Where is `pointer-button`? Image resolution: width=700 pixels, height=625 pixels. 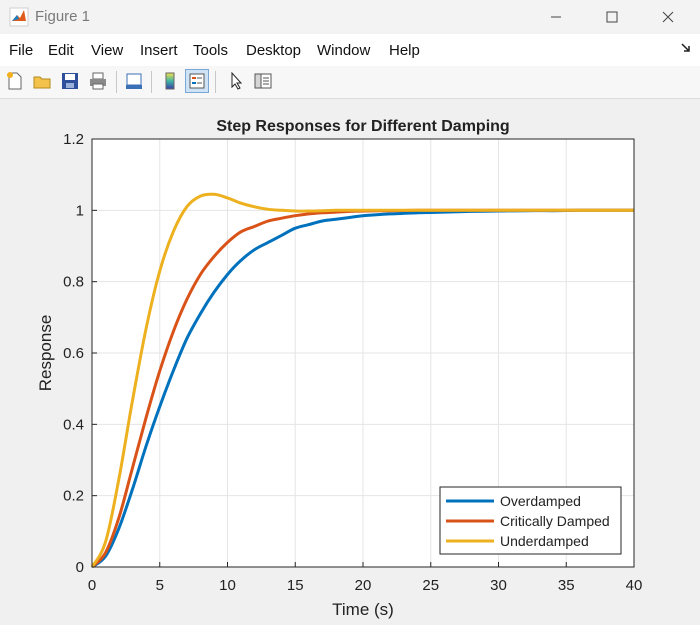 pointer-button is located at coordinates (236, 81).